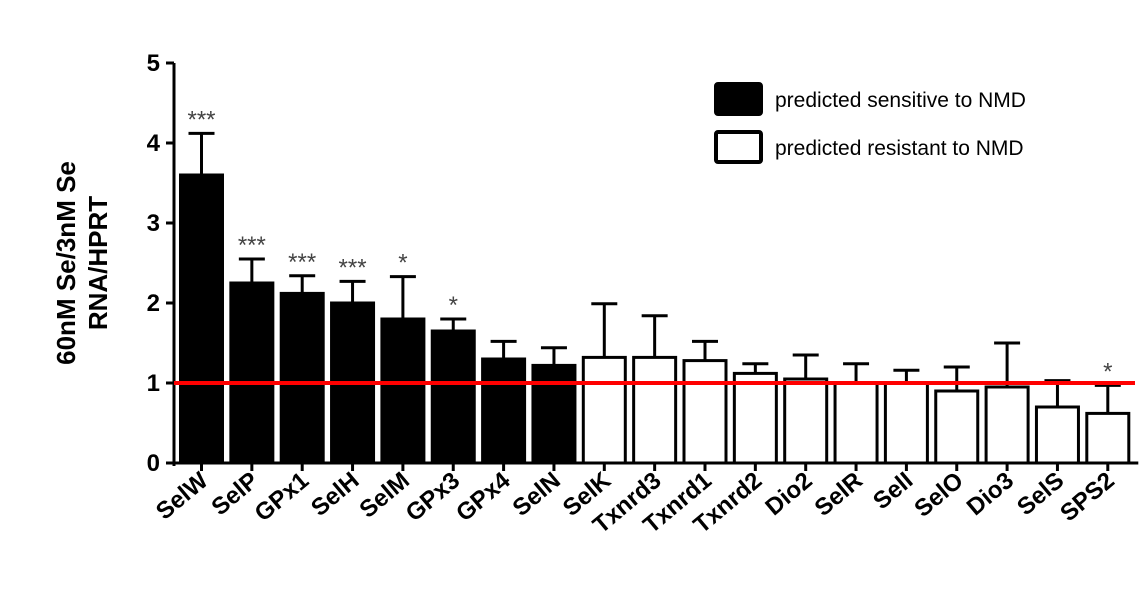  Describe the element at coordinates (788, 494) in the screenshot. I see `x-tick-label: Dio2` at that location.